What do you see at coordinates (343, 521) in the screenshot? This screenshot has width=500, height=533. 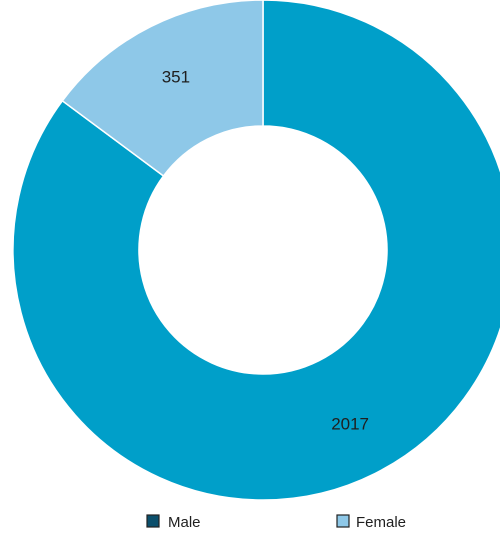 I see `legend-swatch-female` at bounding box center [343, 521].